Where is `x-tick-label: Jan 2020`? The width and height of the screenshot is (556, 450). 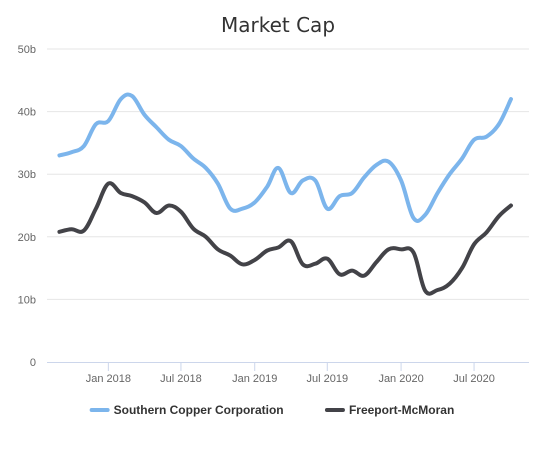 x-tick-label: Jan 2020 is located at coordinates (400, 379).